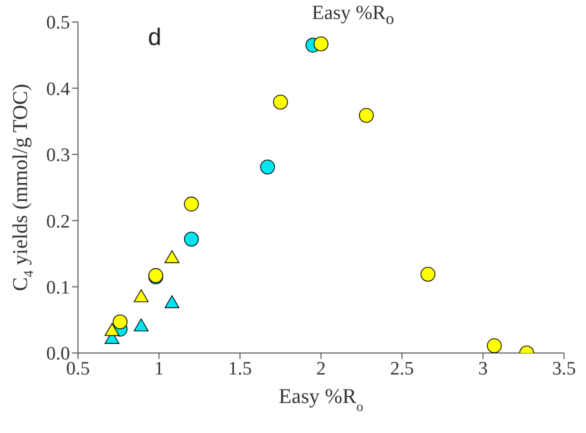 Image resolution: width=586 pixels, height=433 pixels. Describe the element at coordinates (155, 38) in the screenshot. I see `annotation: d` at that location.